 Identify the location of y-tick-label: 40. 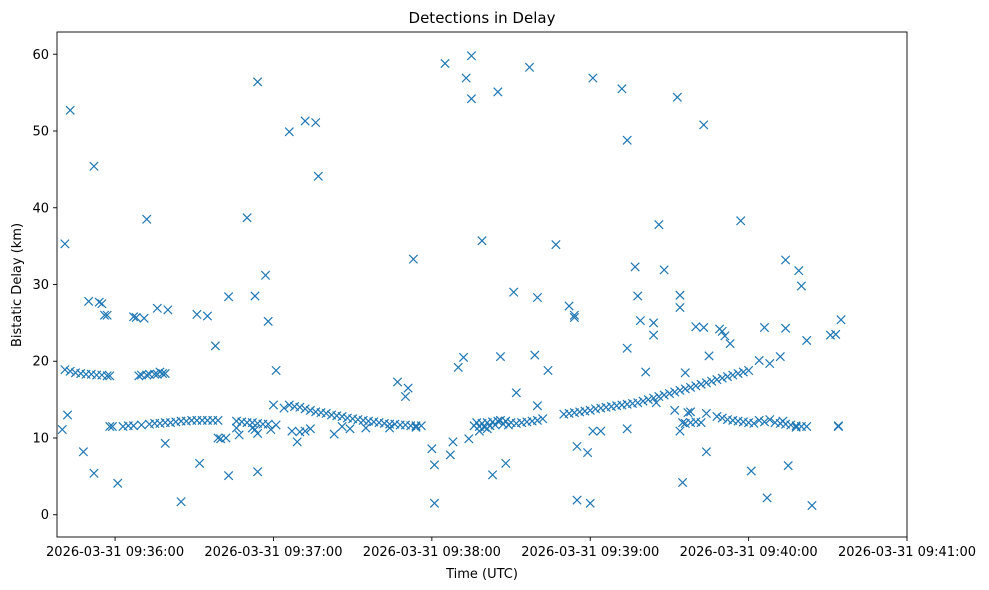
(40, 208).